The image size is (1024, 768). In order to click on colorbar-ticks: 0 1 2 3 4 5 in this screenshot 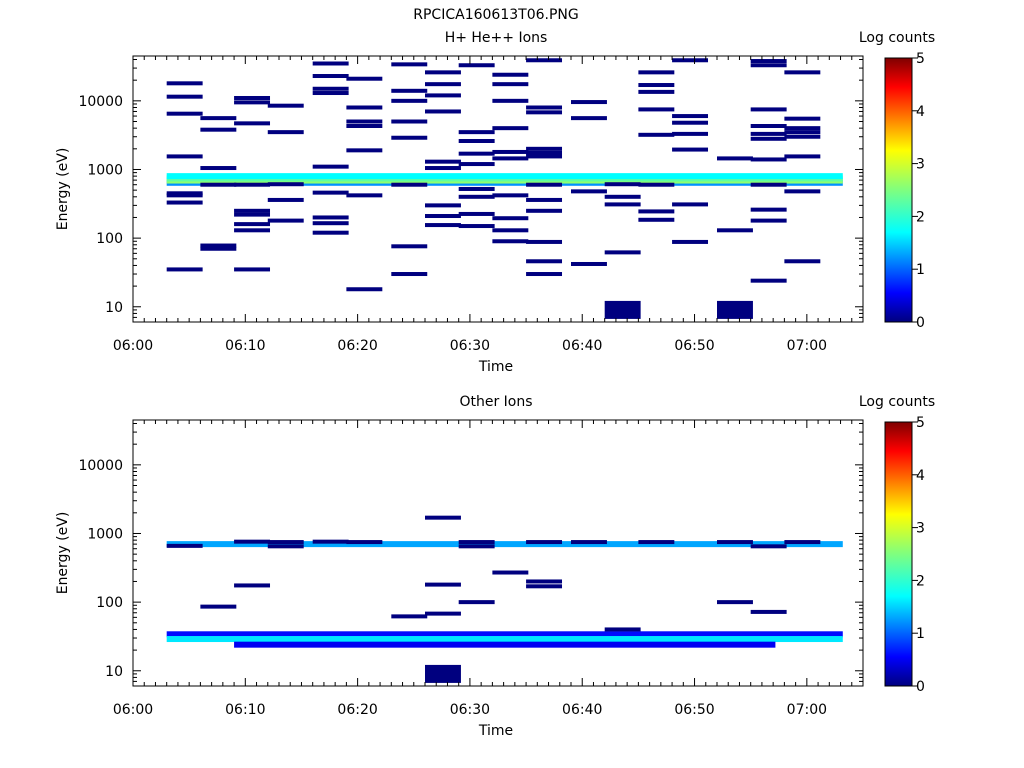, I will do `click(918, 555)`.